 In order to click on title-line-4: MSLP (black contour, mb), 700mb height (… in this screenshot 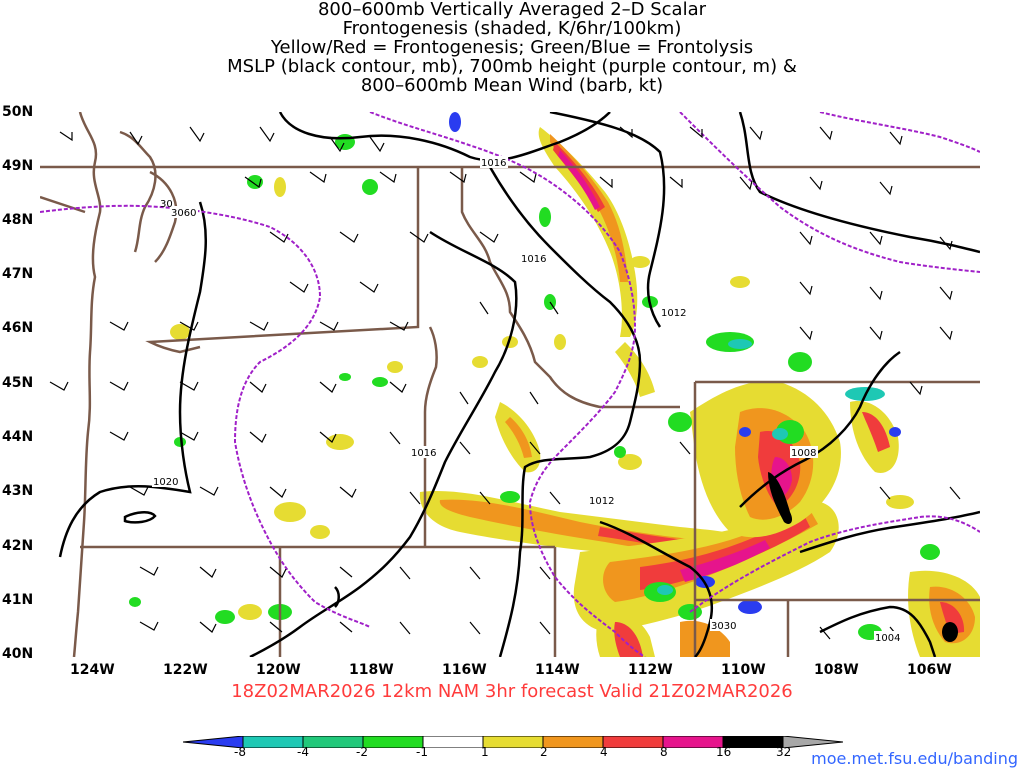, I will do `click(512, 66)`.